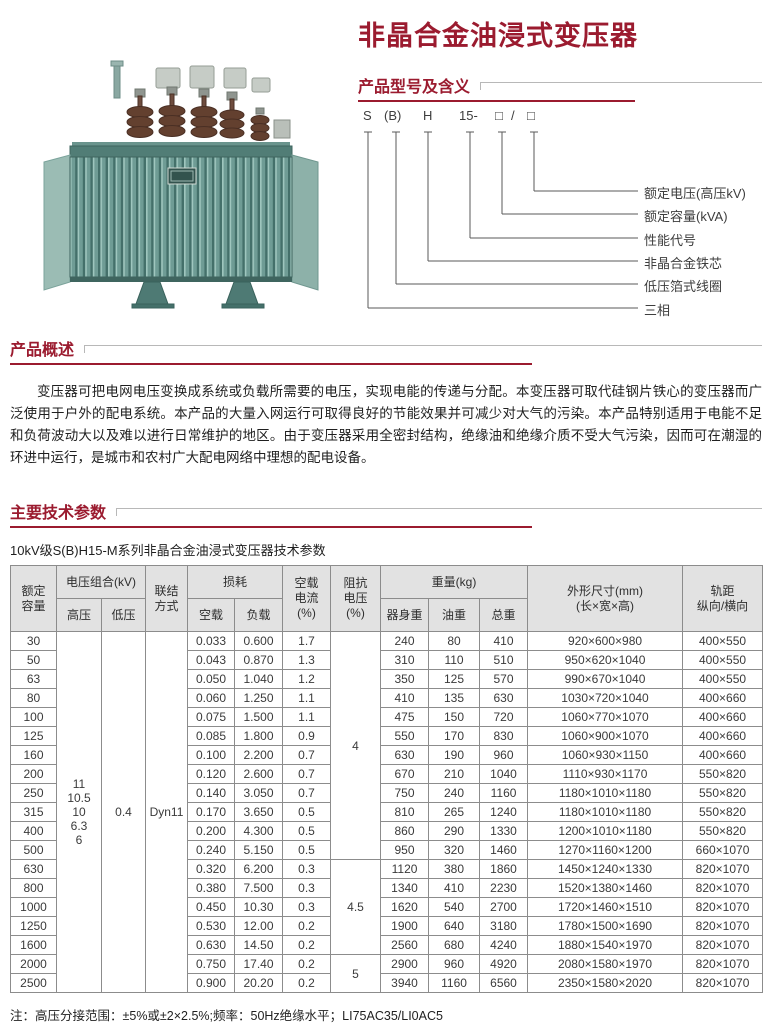  Describe the element at coordinates (405, 717) in the screenshot. I see `table-cell: 475` at that location.